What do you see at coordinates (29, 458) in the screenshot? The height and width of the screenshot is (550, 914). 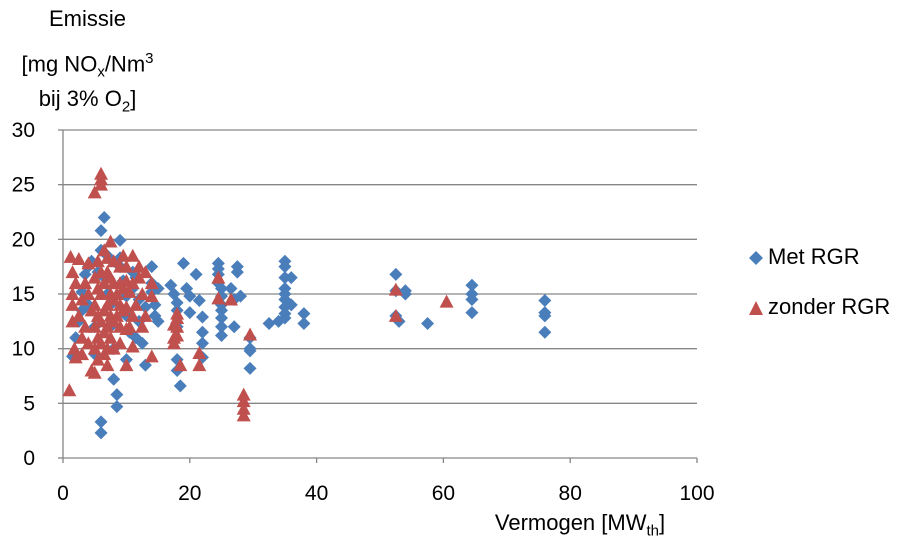 I see `y-tick-label-0: 0` at bounding box center [29, 458].